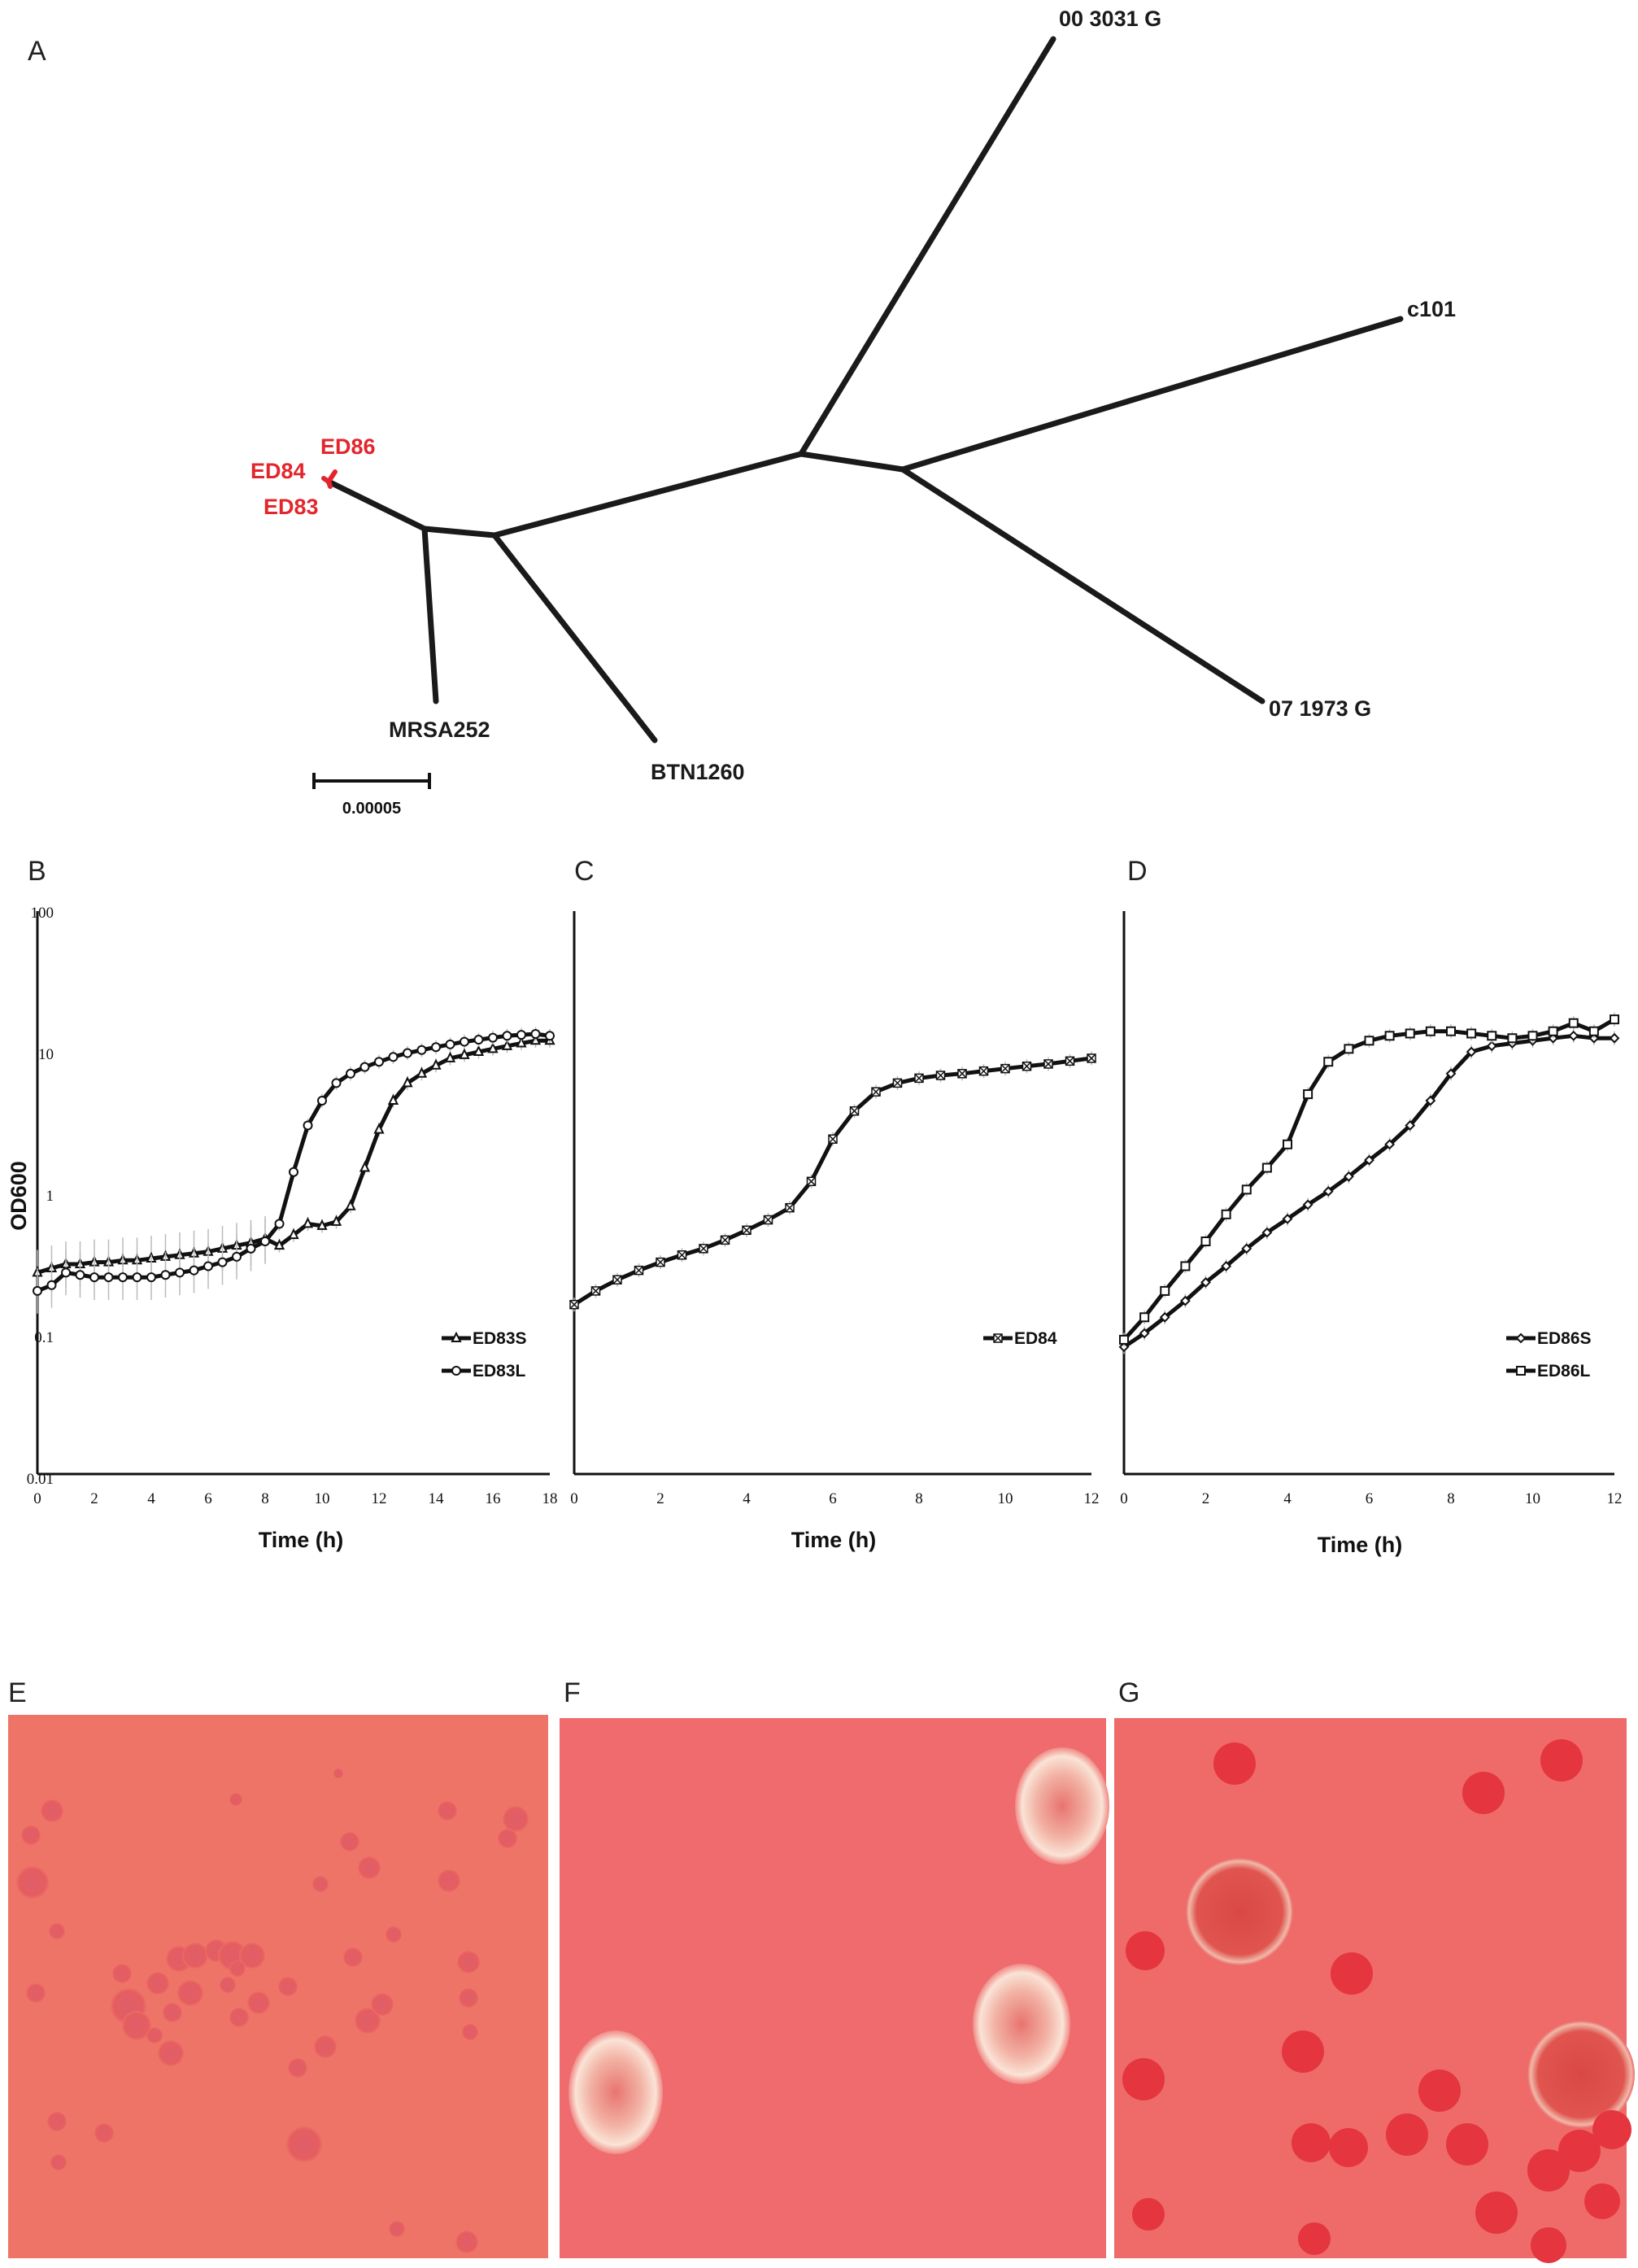 Image resolution: width=1638 pixels, height=2268 pixels. I want to click on x-tick-label: 2, so click(660, 1498).